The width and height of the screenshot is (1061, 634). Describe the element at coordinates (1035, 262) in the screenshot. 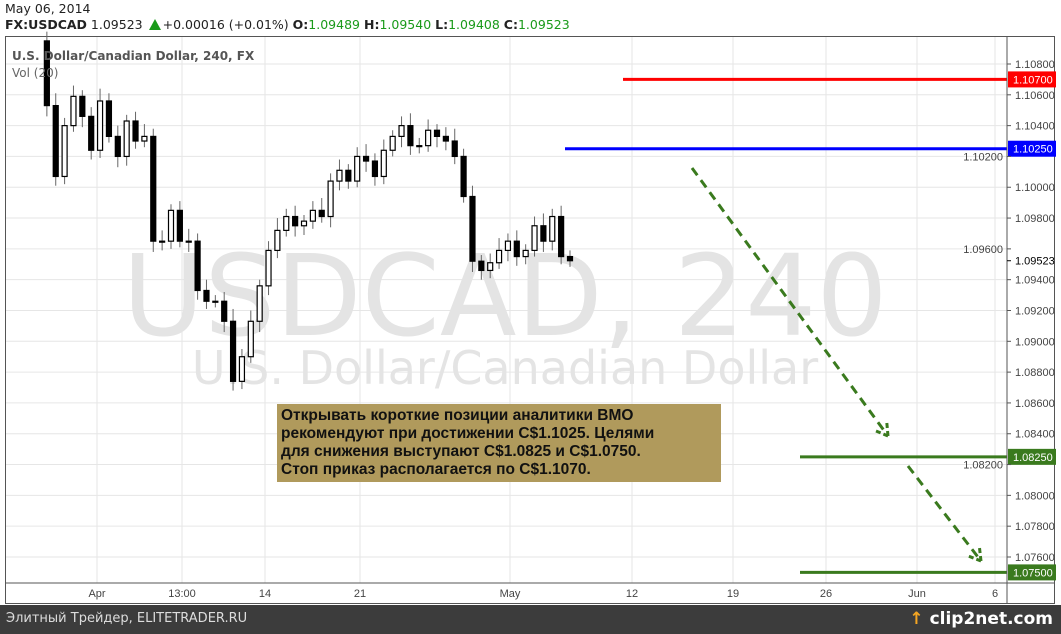

I see `current-price-label: 1.09523` at that location.